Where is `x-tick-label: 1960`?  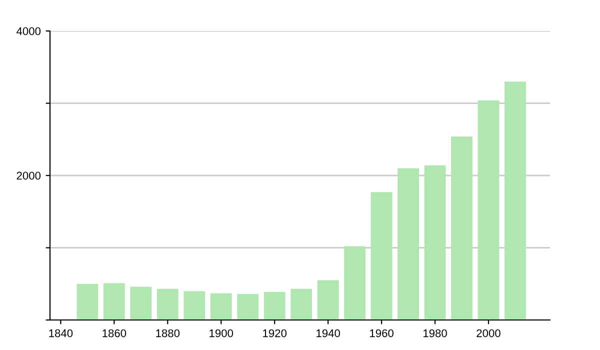
x-tick-label: 1960 is located at coordinates (382, 333).